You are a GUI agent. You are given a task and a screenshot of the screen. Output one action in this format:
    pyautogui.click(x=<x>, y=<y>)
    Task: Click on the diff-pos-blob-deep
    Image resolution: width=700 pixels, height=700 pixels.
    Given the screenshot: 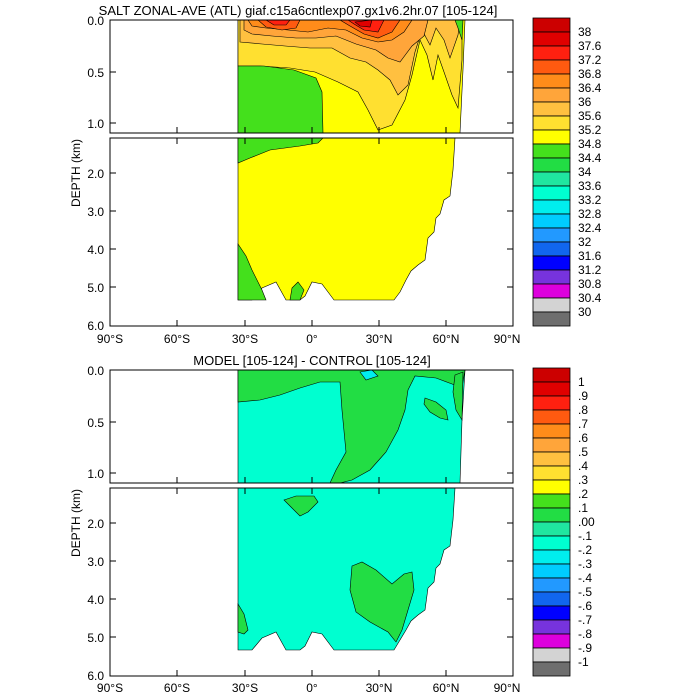 What is the action you would take?
    pyautogui.click(x=382, y=602)
    